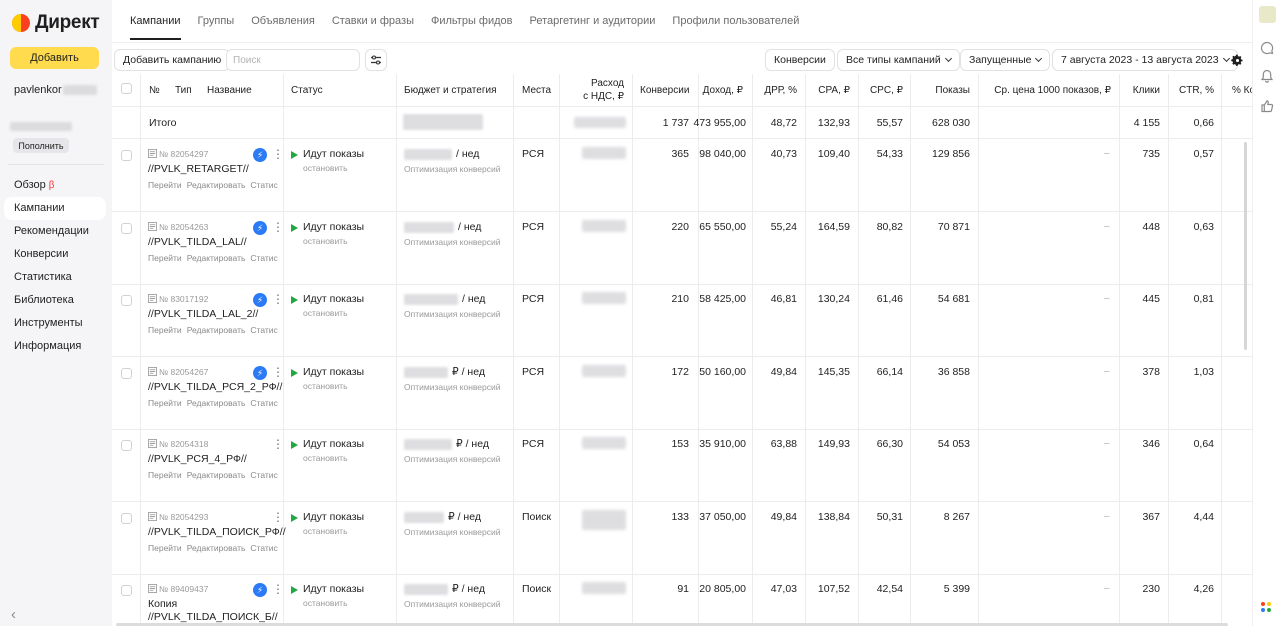  What do you see at coordinates (800, 60) in the screenshot?
I see `conversions-button: Конверсии` at bounding box center [800, 60].